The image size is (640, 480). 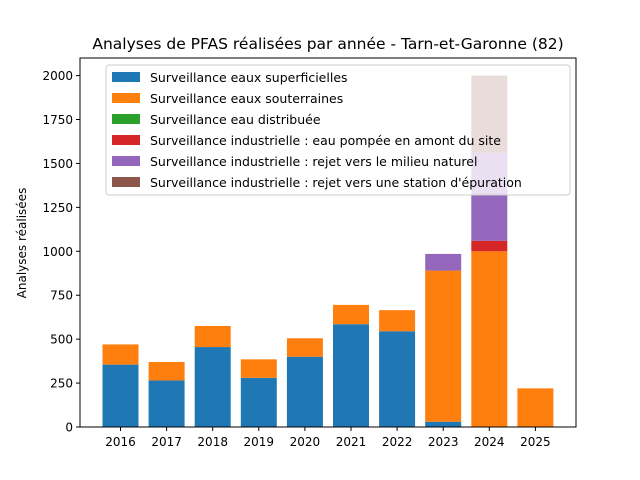 What do you see at coordinates (443, 442) in the screenshot?
I see `x-tick-label: 2023` at bounding box center [443, 442].